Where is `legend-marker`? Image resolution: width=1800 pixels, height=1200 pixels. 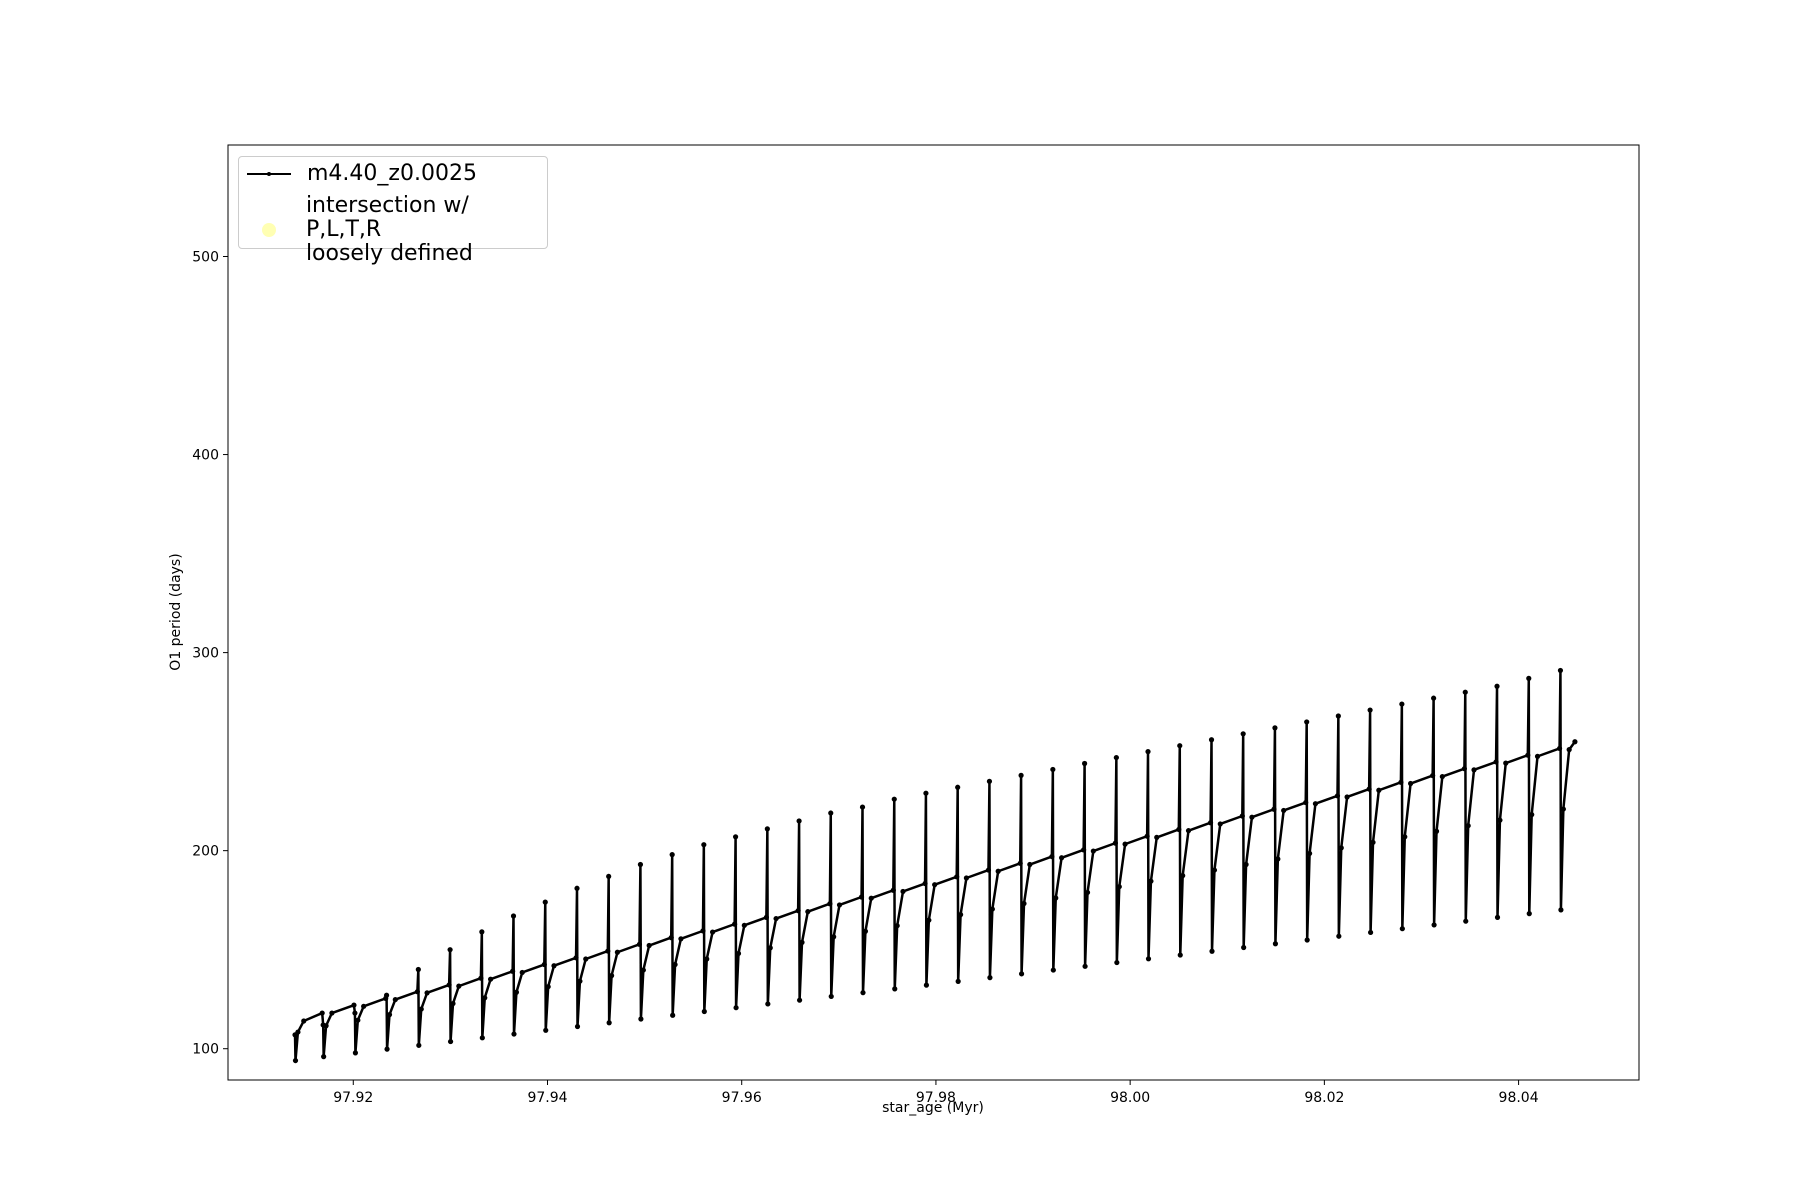
legend-marker is located at coordinates (269, 174).